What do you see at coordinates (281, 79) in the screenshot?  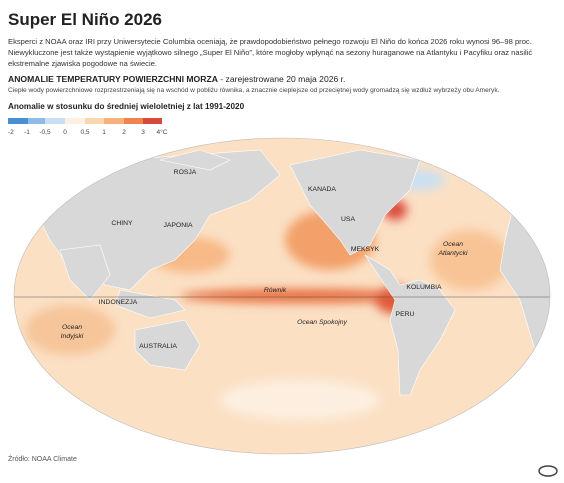 I see `date-note: - zarejestrowane 20 maja 2026 r.` at bounding box center [281, 79].